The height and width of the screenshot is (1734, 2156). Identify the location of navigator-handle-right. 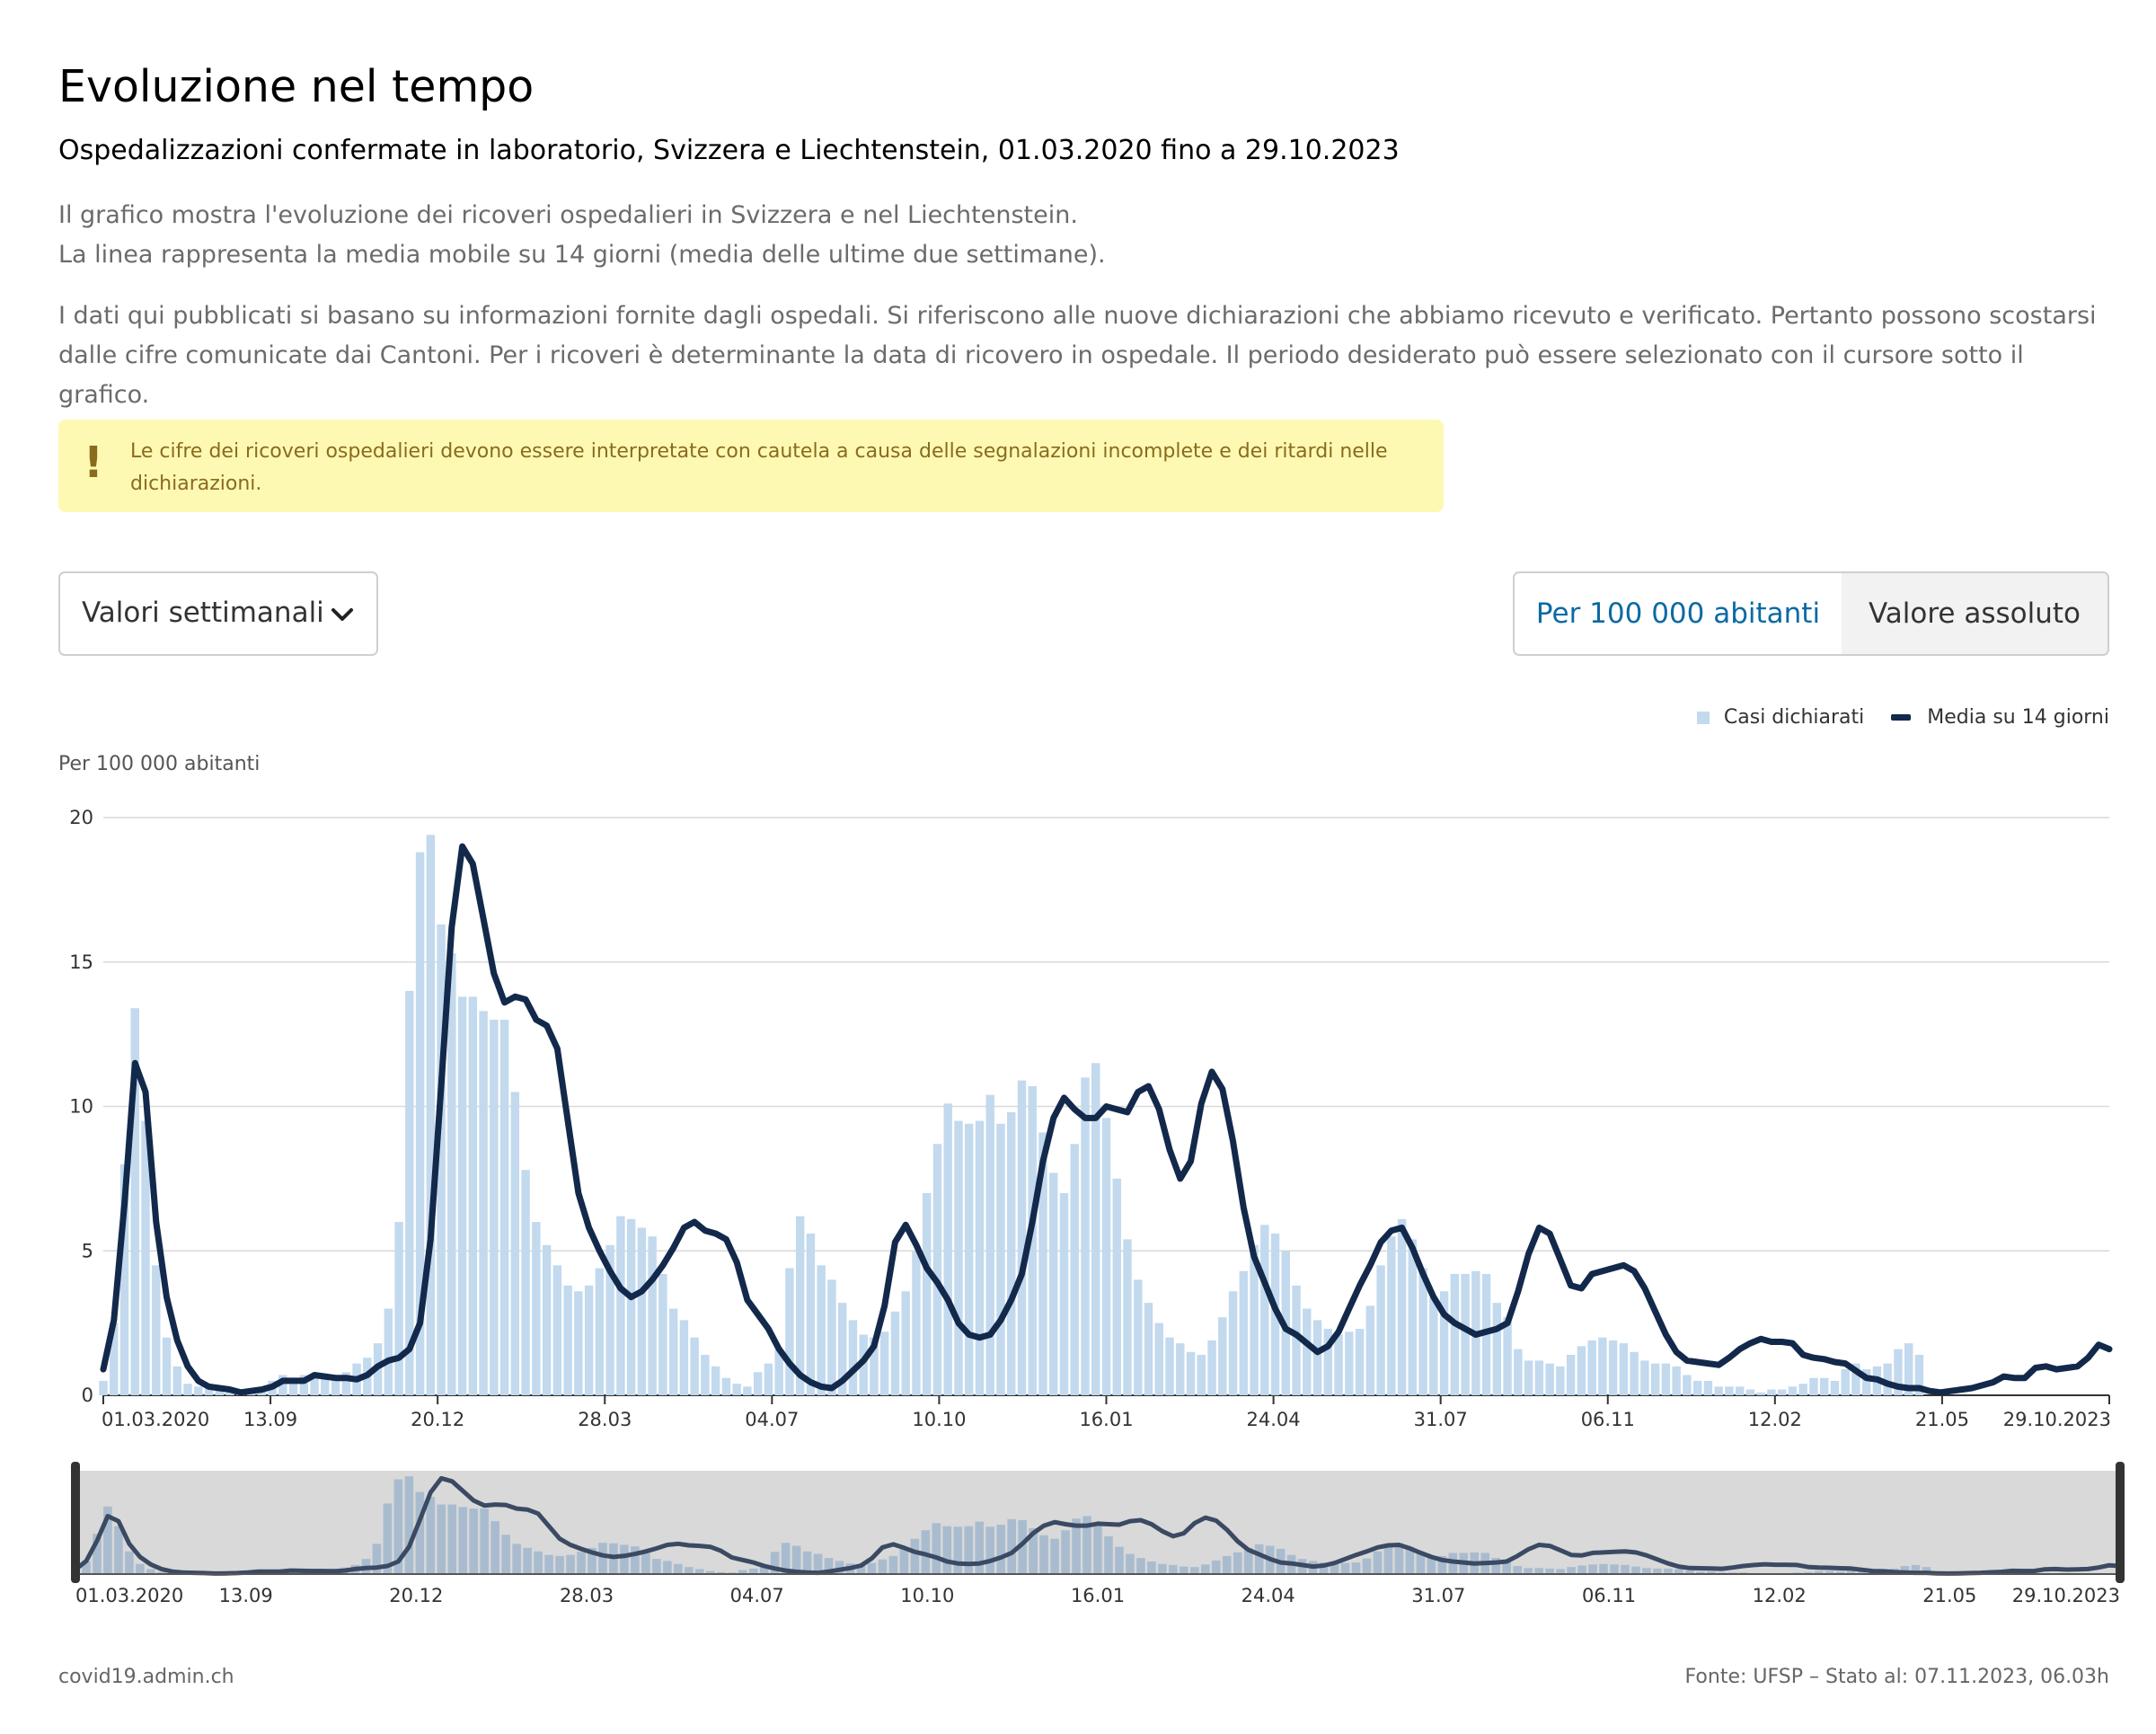
(2121, 1522).